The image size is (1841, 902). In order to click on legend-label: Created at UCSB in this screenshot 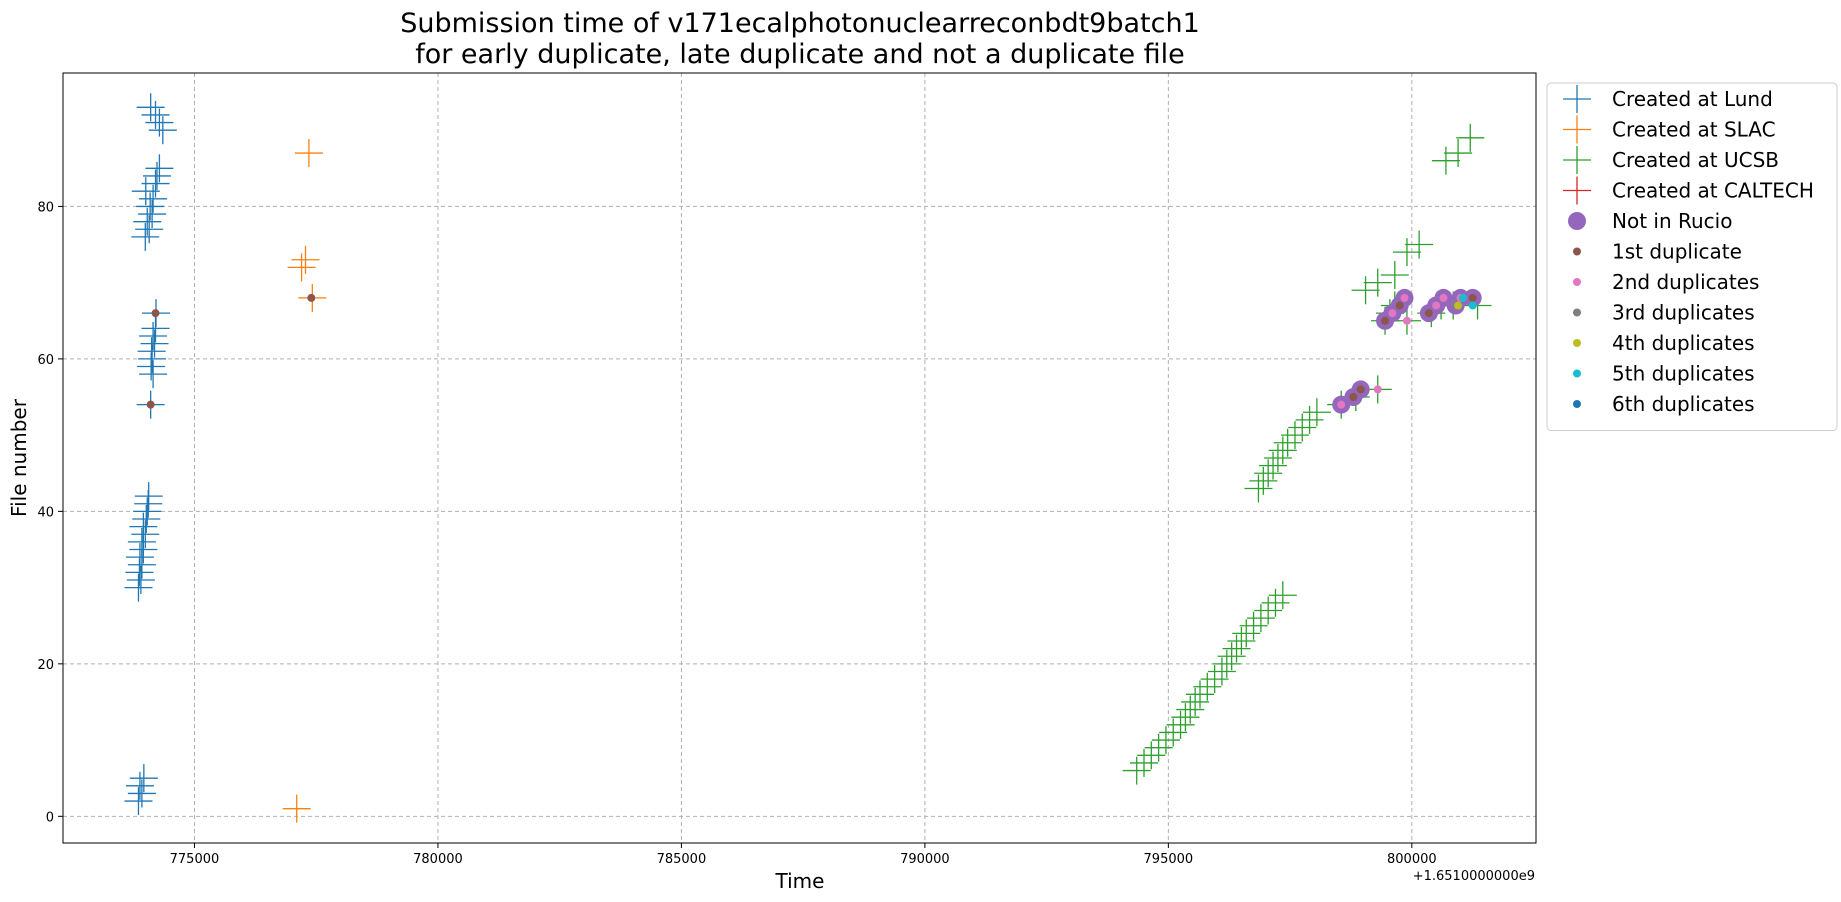, I will do `click(1695, 160)`.